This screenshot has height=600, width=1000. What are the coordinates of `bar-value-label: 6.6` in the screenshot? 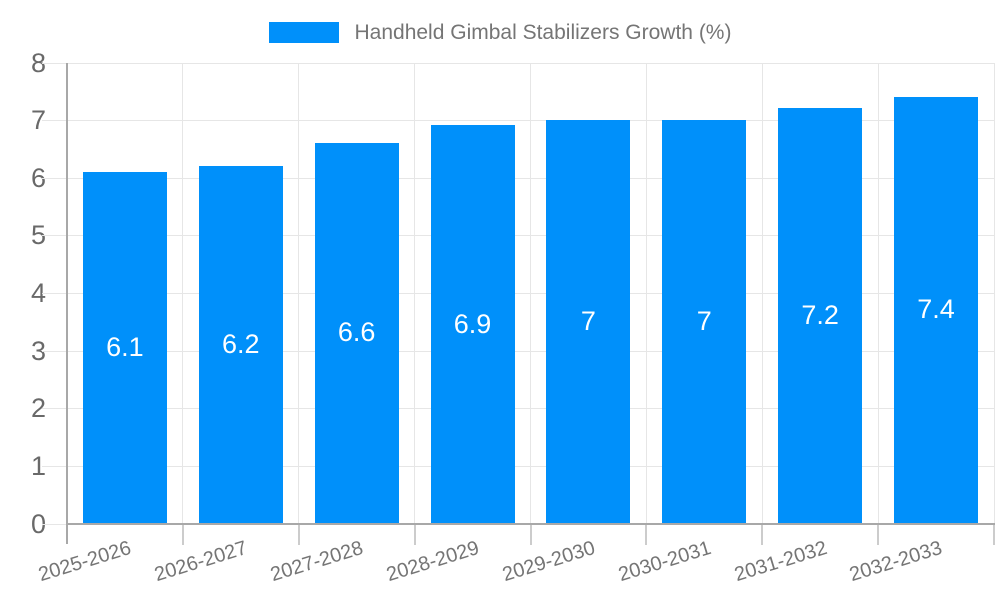 It's located at (356, 332).